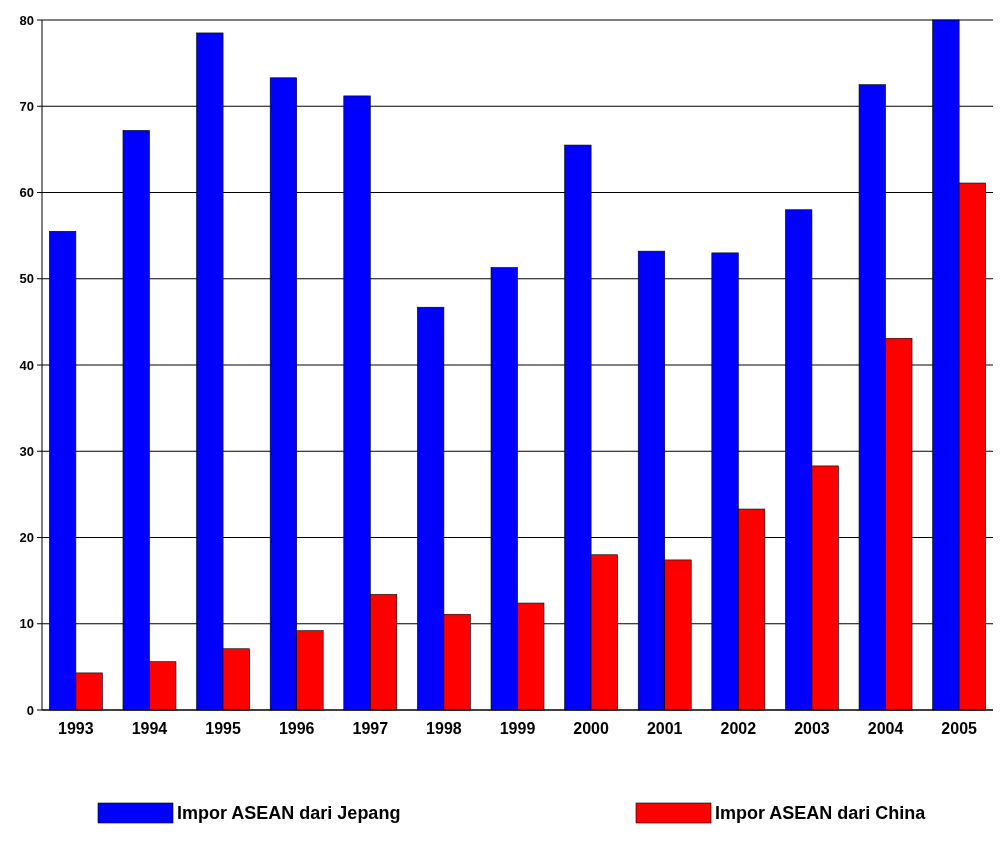  I want to click on x-tick-label: 1996, so click(296, 728).